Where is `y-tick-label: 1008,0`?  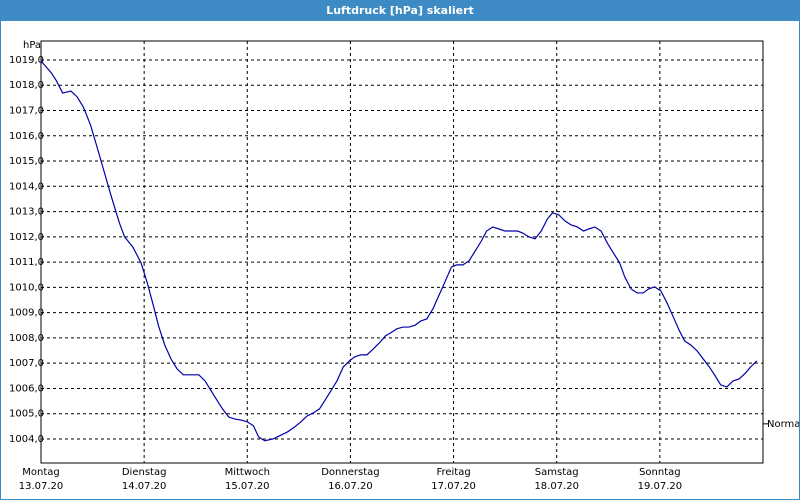
y-tick-label: 1008,0 is located at coordinates (26, 338).